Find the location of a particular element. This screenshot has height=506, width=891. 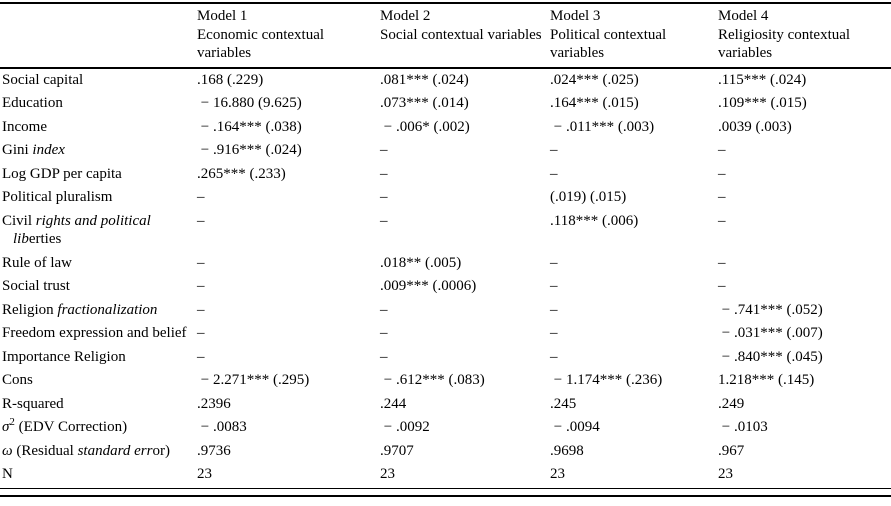

row-r-squared: R-squared .2396 .244 .245 .249 is located at coordinates (445, 405).